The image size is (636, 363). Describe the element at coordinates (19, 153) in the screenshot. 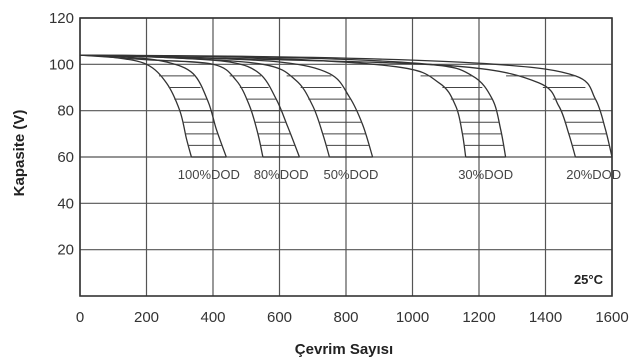

I see `y-axis-title: Kapasite (V)` at that location.